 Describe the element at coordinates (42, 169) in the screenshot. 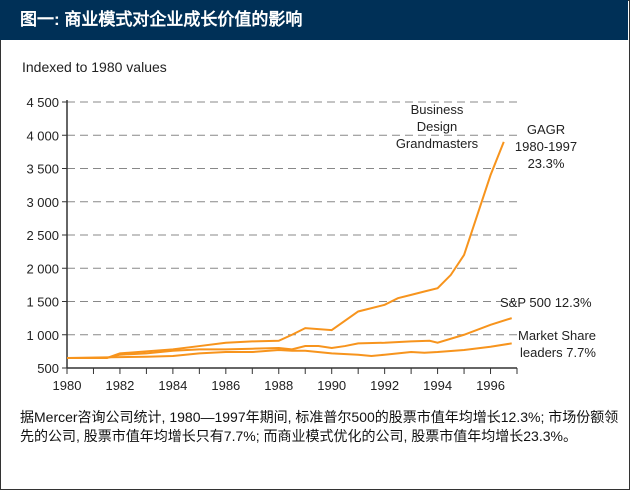

I see `y-tick-label: 3 500` at that location.